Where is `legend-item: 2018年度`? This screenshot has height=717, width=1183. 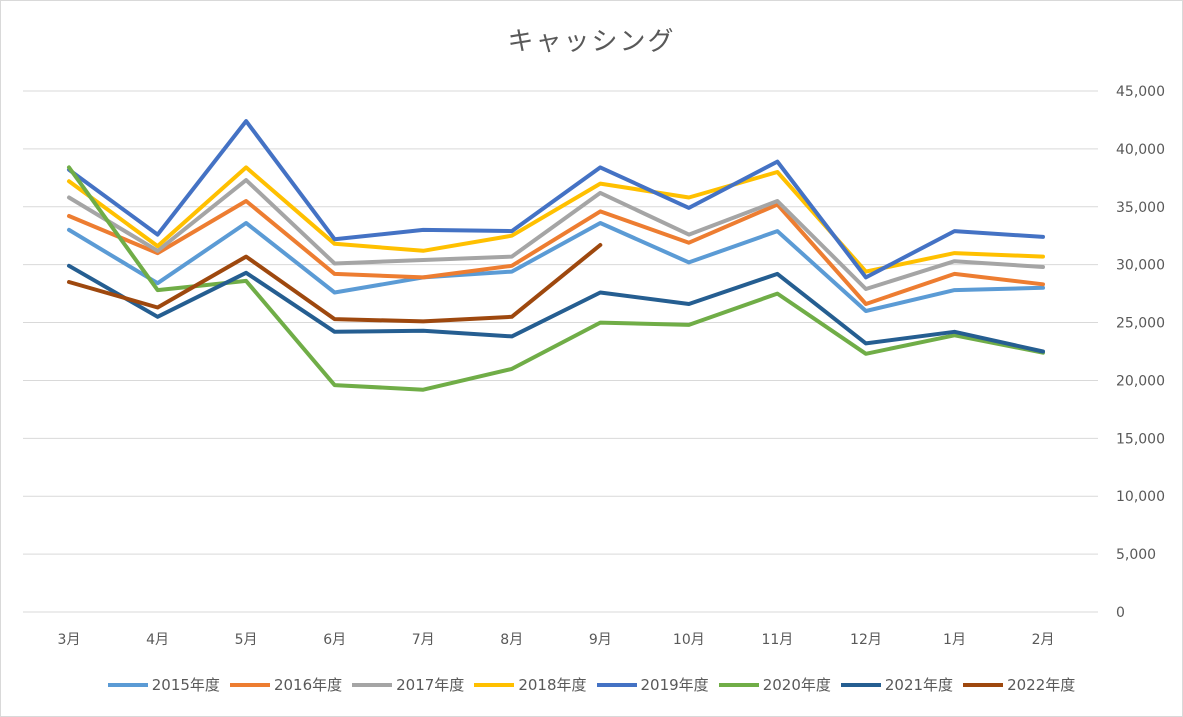 legend-item: 2018年度 is located at coordinates (530, 684).